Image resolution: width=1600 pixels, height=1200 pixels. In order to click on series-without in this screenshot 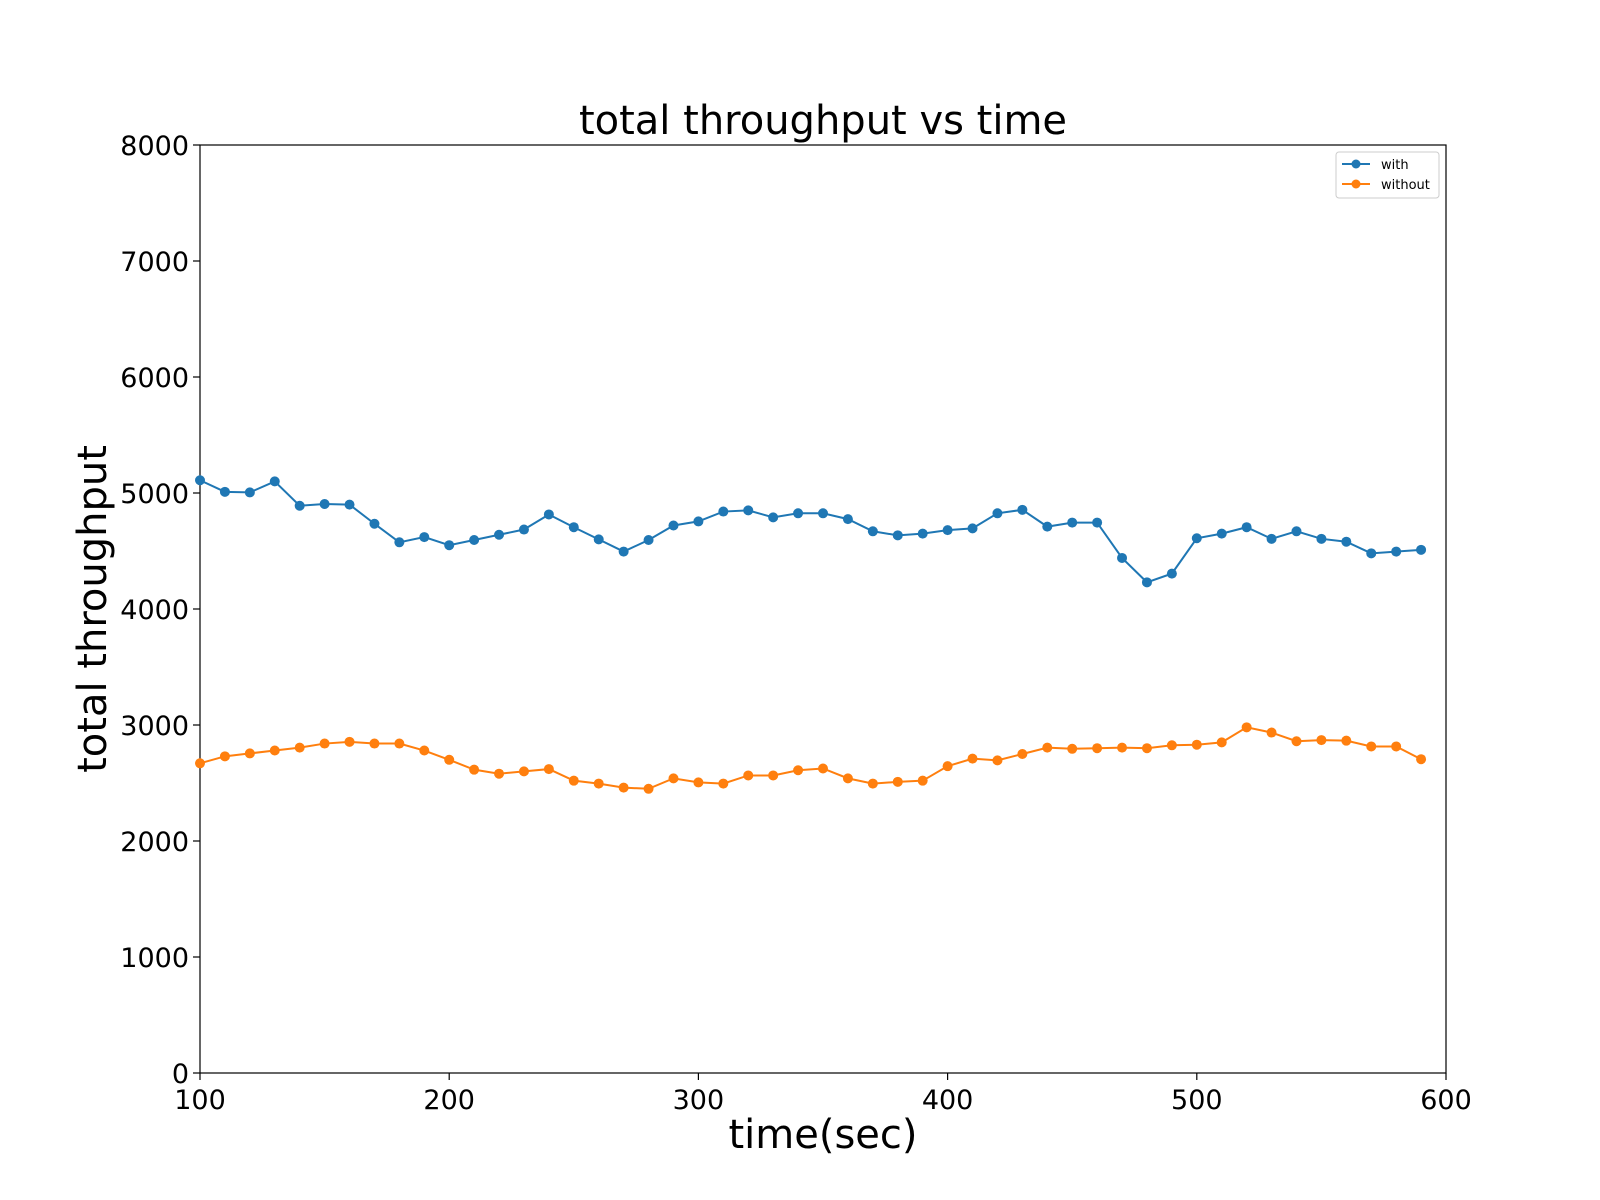, I will do `click(811, 758)`.